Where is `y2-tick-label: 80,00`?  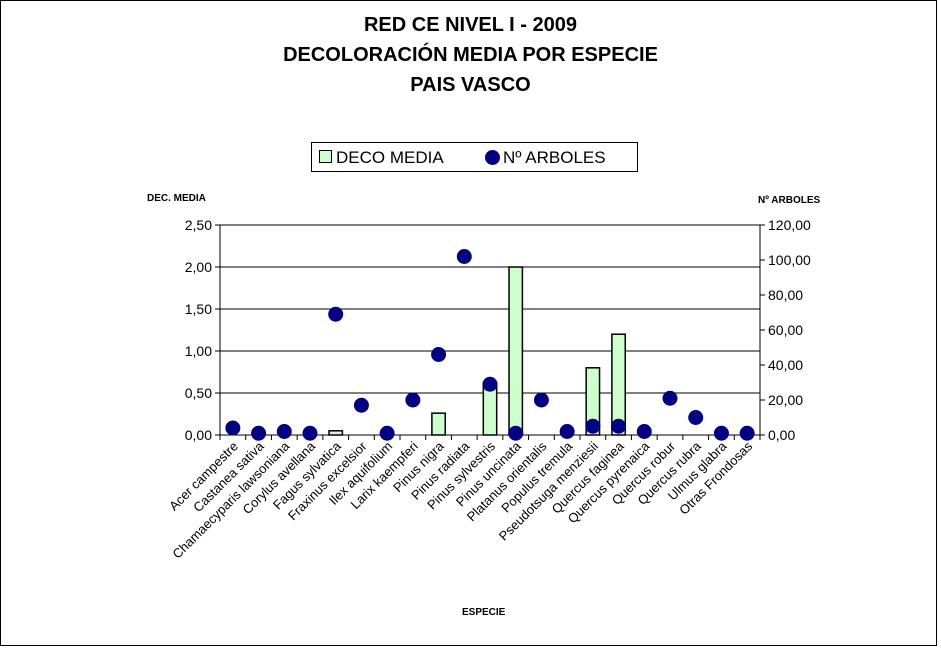
y2-tick-label: 80,00 is located at coordinates (785, 295).